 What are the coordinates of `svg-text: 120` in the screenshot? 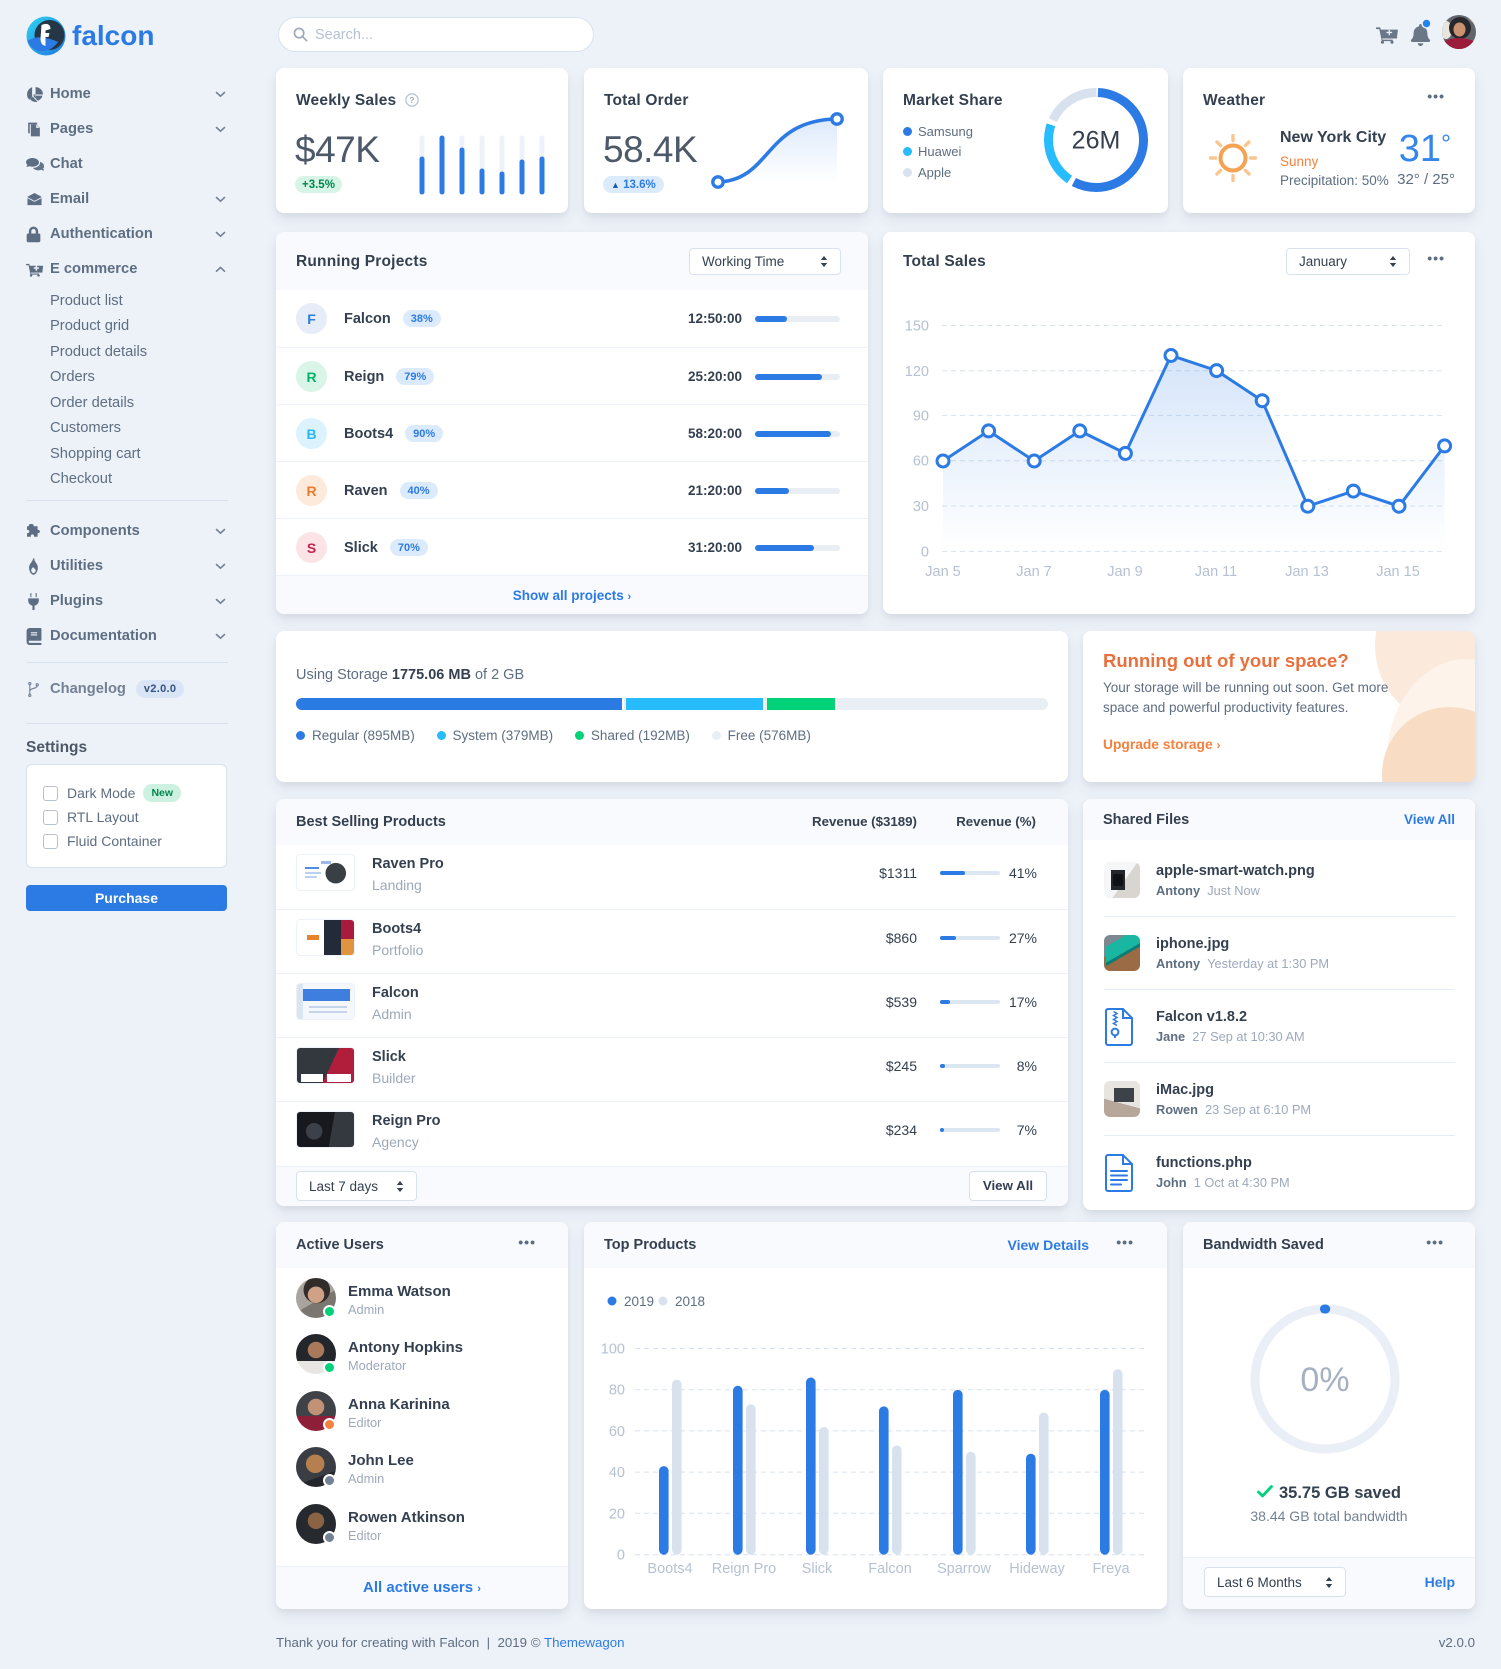 It's located at (917, 372).